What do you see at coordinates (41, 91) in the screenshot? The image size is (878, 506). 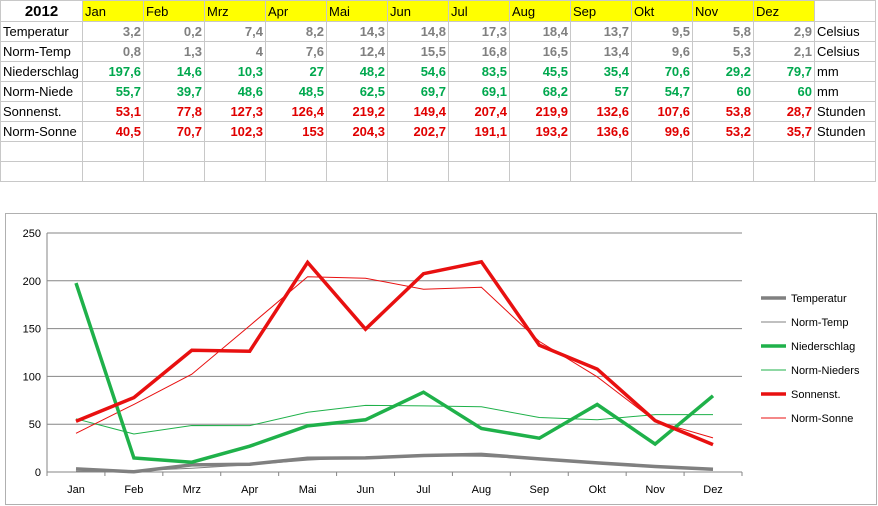 I see `row-label: Norm-Niede` at bounding box center [41, 91].